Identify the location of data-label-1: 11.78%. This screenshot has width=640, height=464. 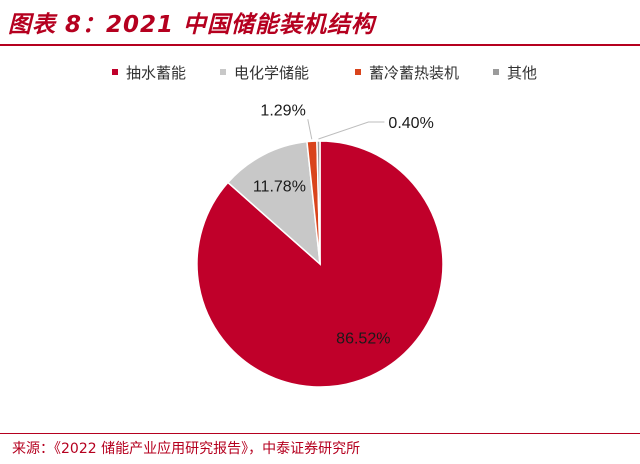
(279, 186).